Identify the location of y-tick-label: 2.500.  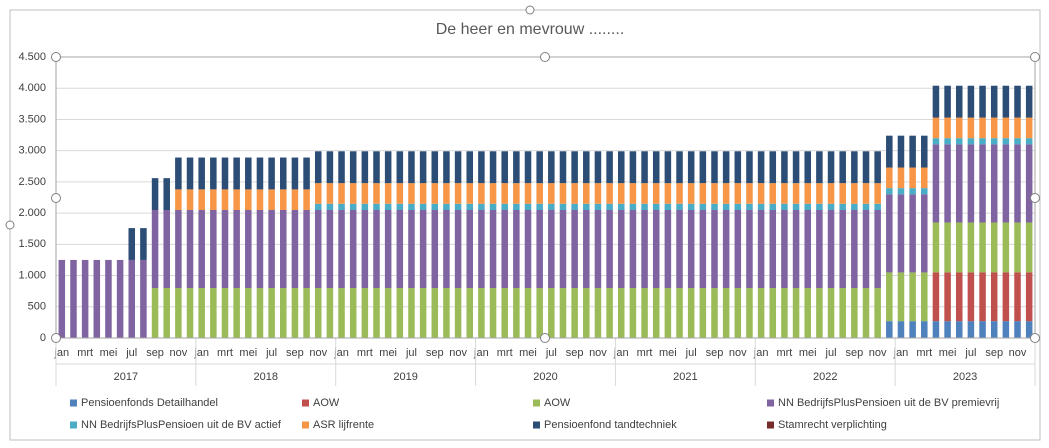
(32, 182).